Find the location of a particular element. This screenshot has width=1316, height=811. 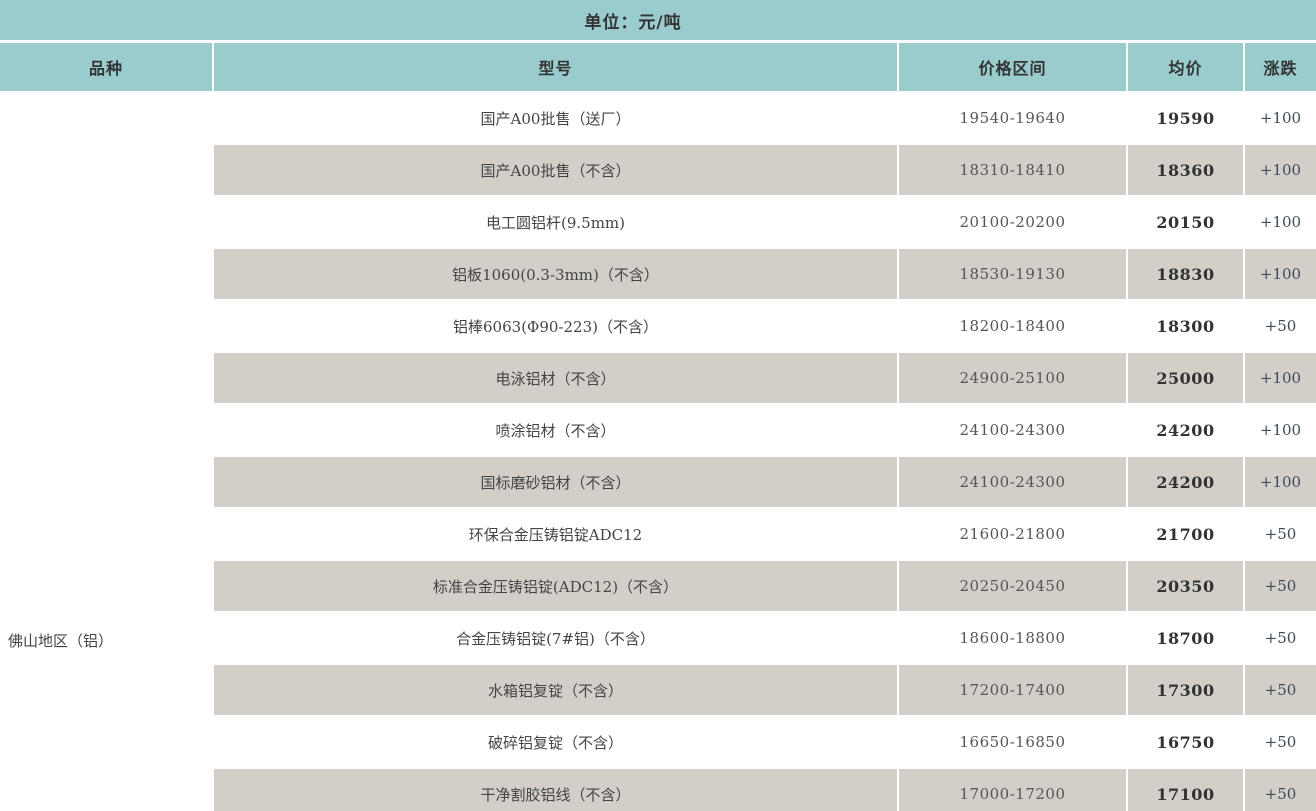

unit-label: 单位：元/吨 is located at coordinates (633, 22).